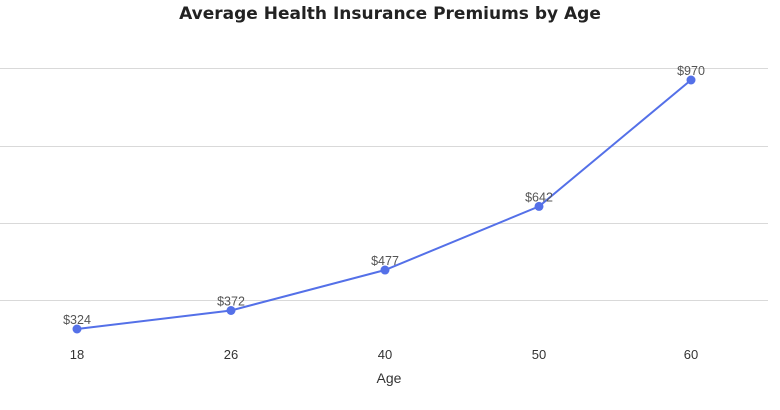 The height and width of the screenshot is (410, 780). What do you see at coordinates (77, 320) in the screenshot?
I see `data-label: $324` at bounding box center [77, 320].